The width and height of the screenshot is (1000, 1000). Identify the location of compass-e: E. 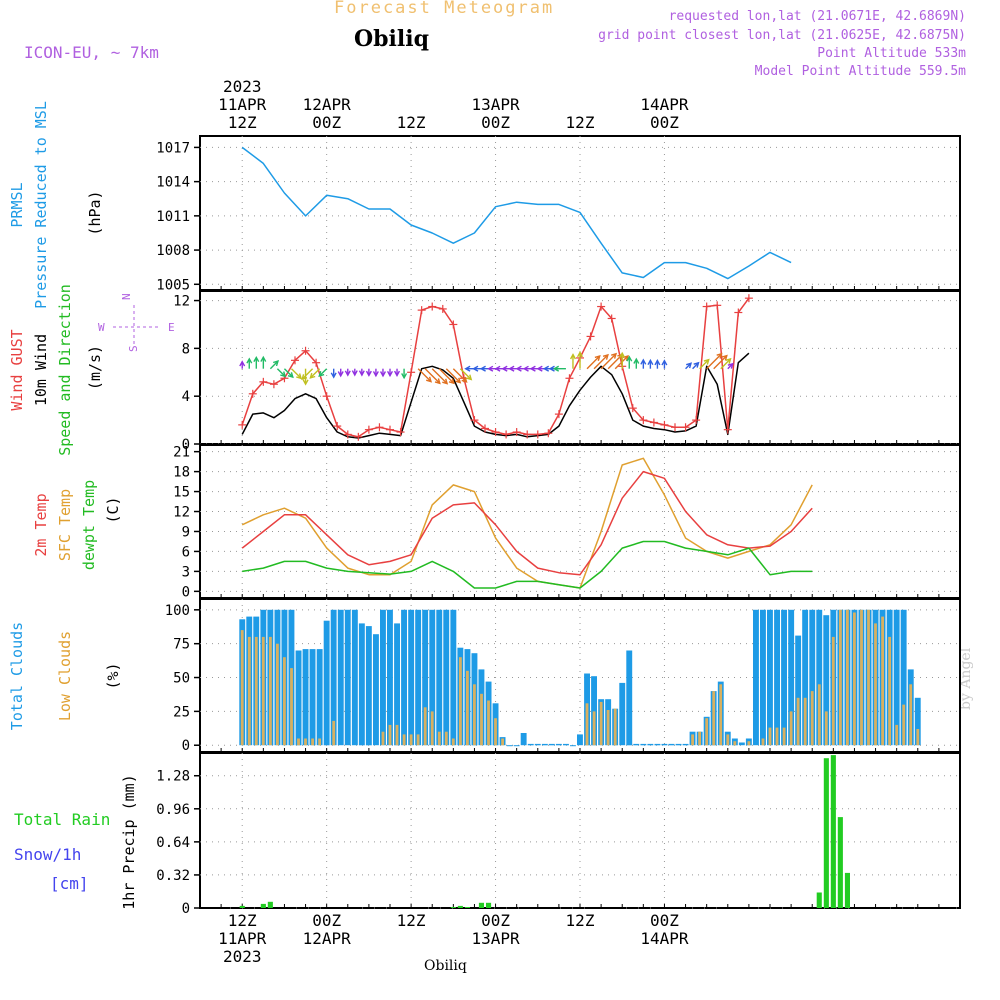
(171, 327).